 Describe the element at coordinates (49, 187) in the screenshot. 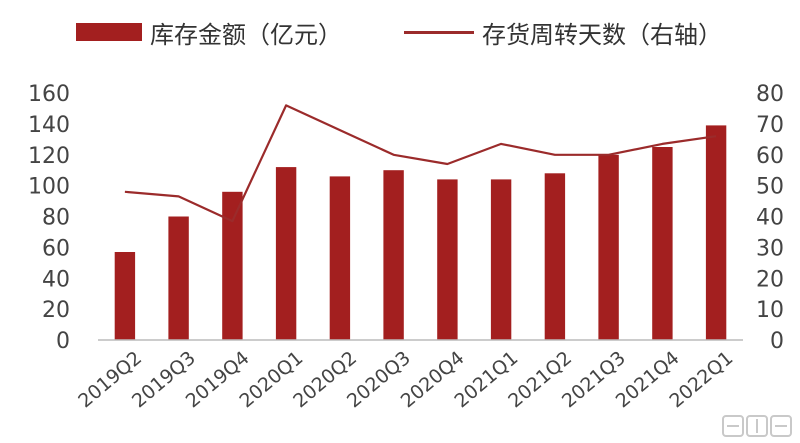

I see `left-tick-label: 100` at that location.